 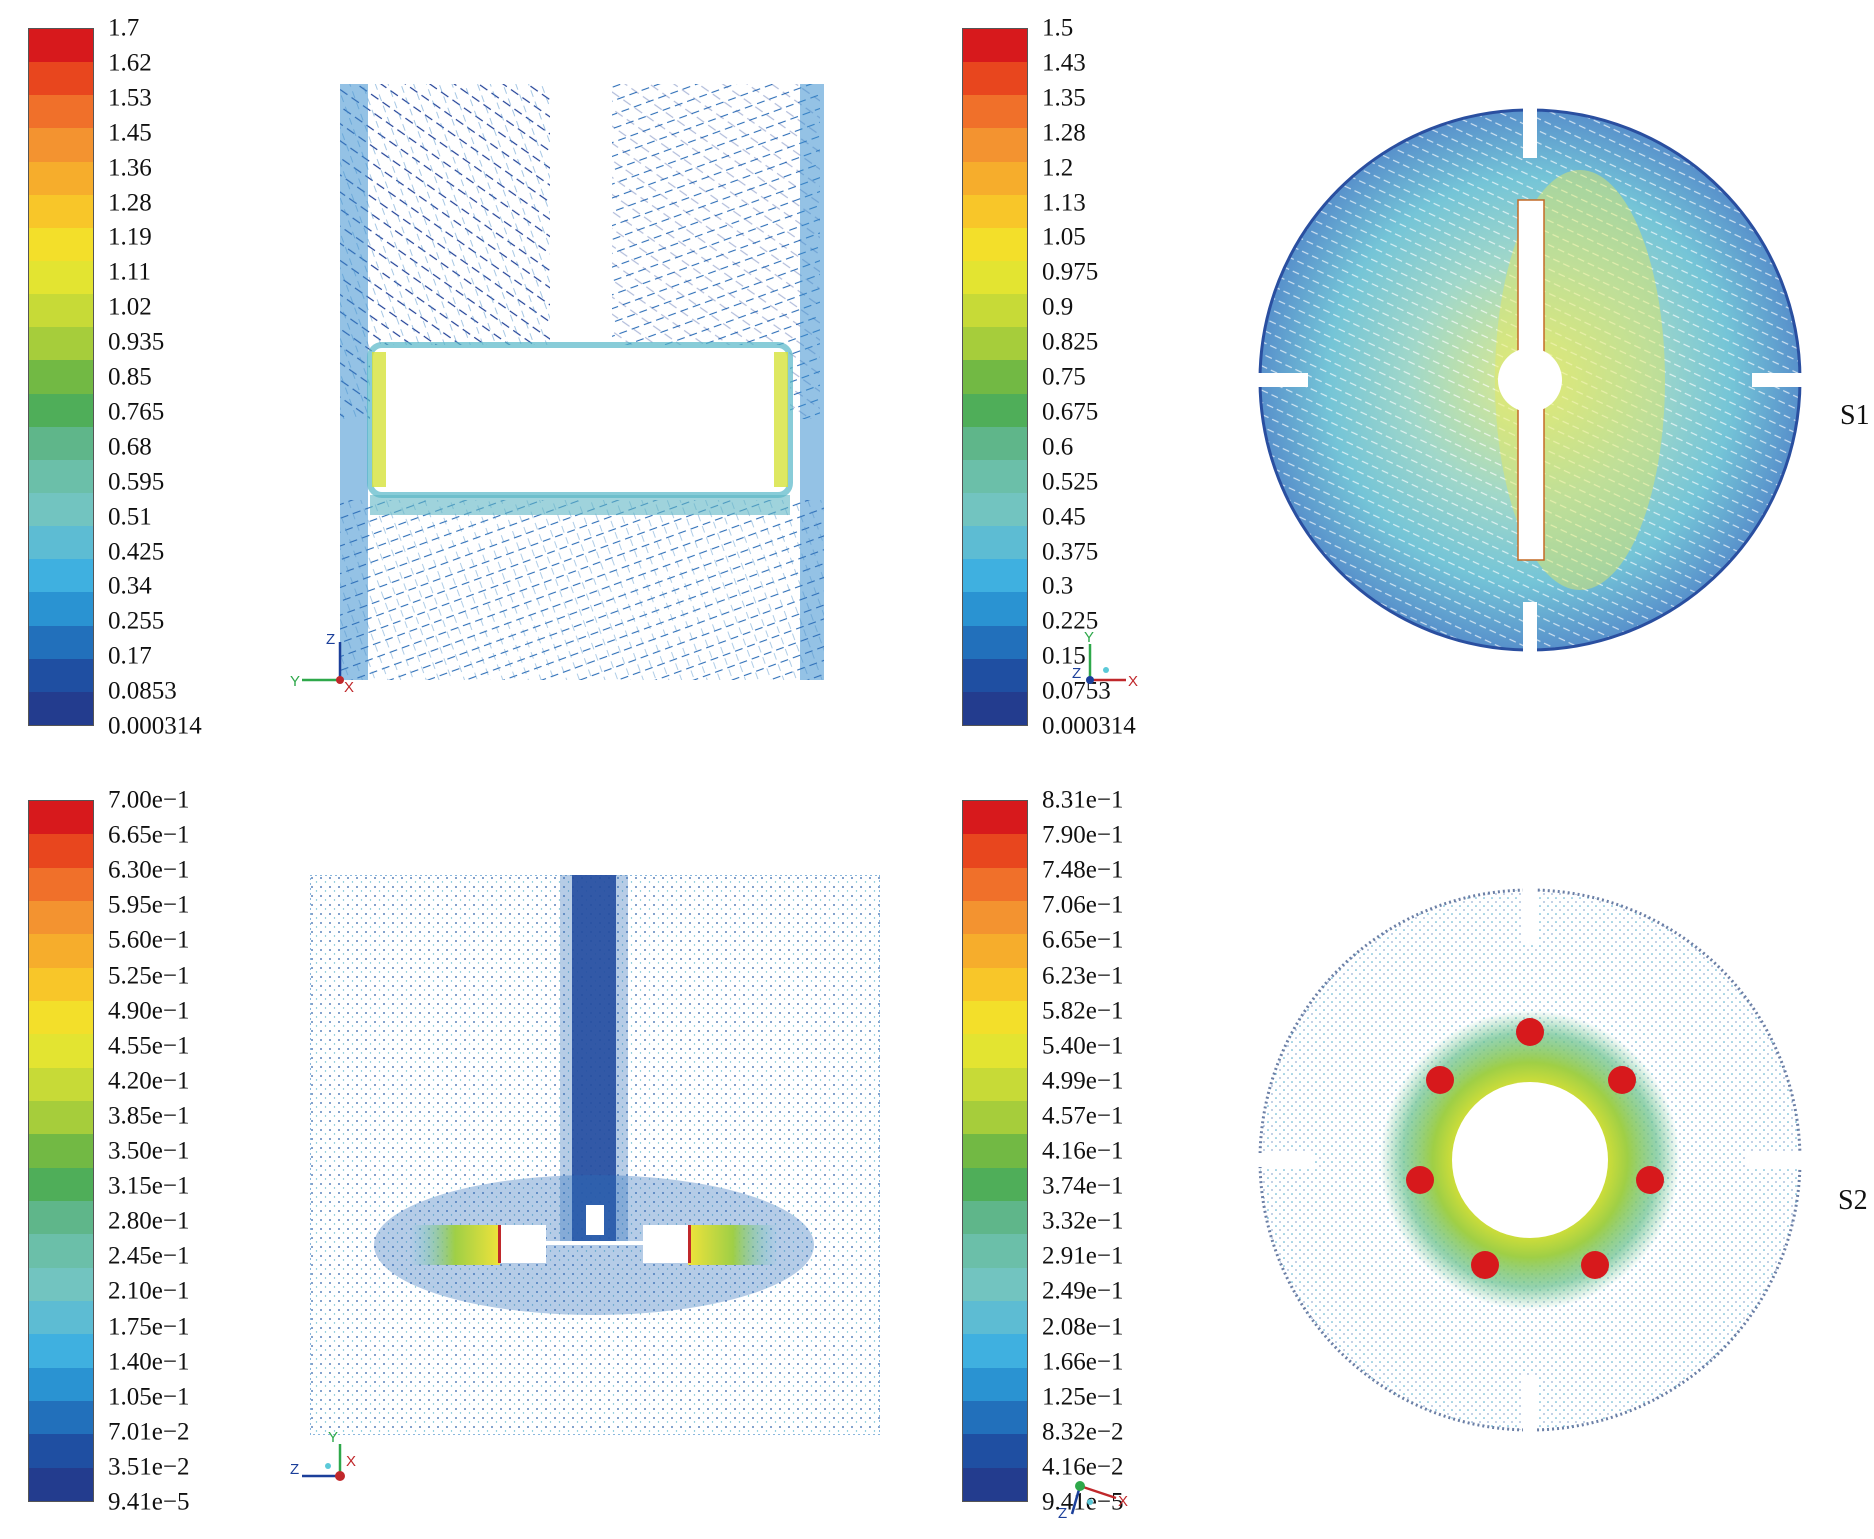 I want to click on vector-field-plot, so click(x=1530, y=1160).